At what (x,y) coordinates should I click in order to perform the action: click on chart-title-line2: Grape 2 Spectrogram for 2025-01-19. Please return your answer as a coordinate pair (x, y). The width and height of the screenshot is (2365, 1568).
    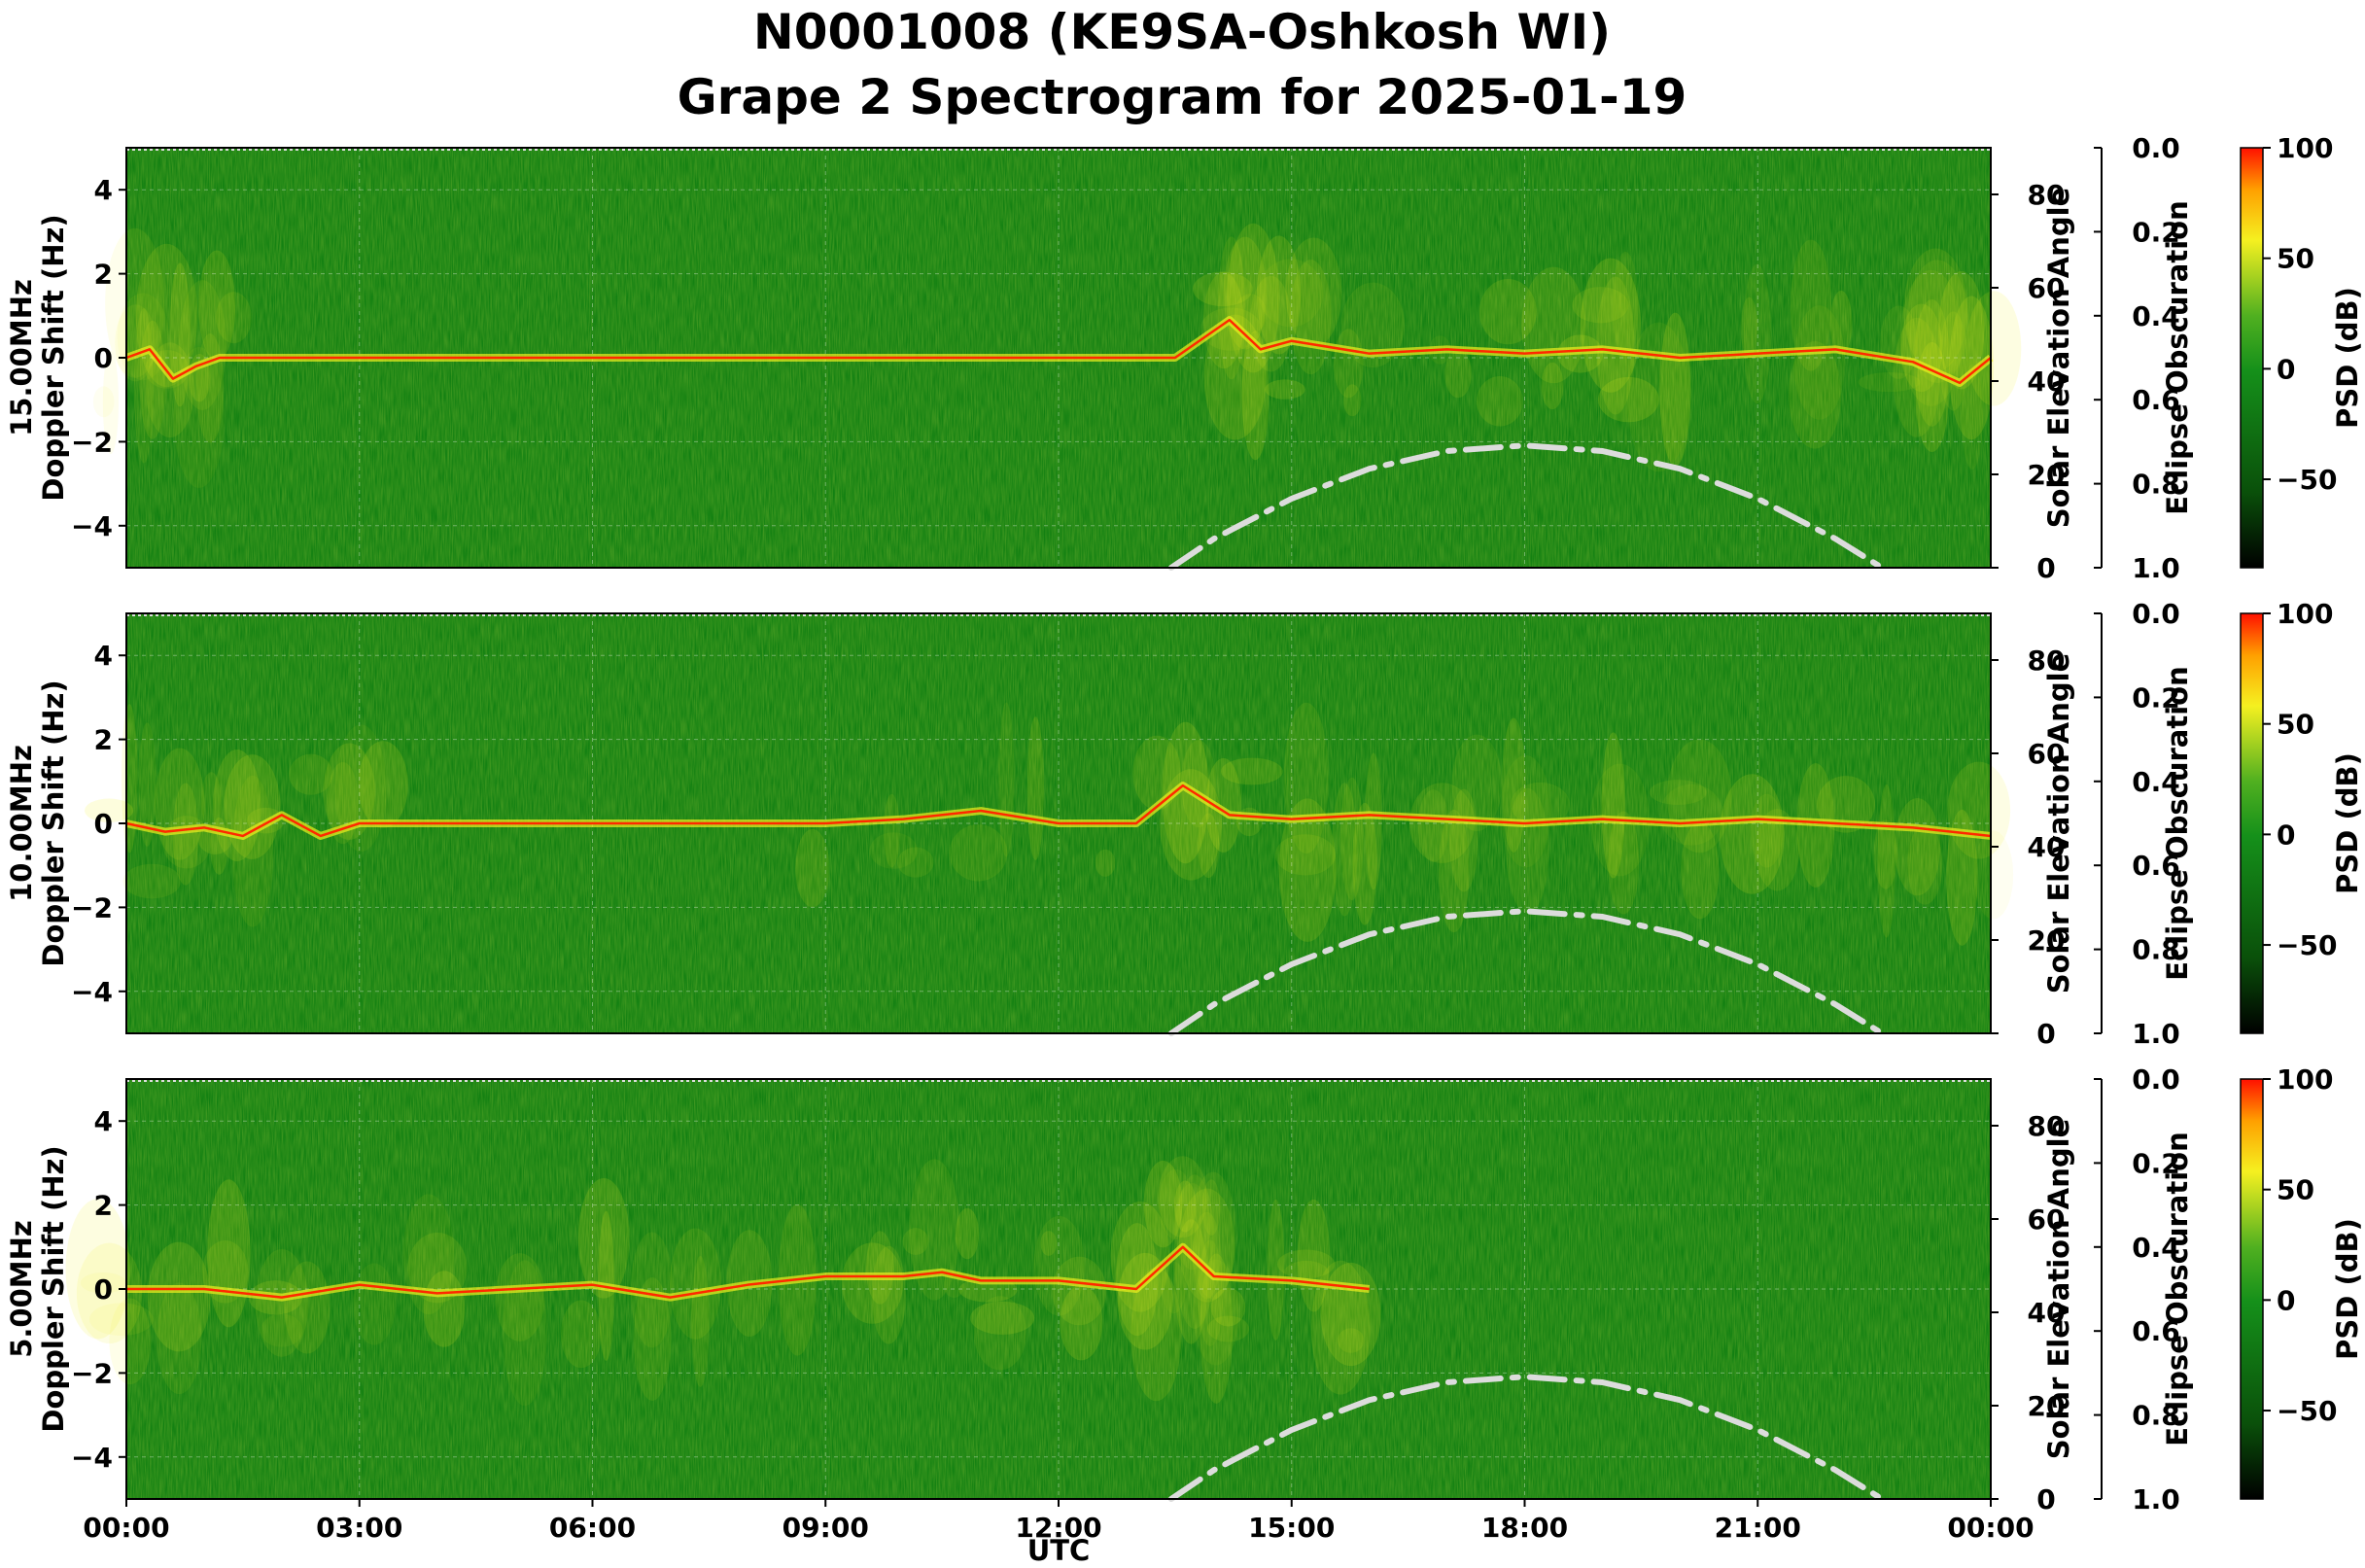
    Looking at the image, I should click on (1182, 97).